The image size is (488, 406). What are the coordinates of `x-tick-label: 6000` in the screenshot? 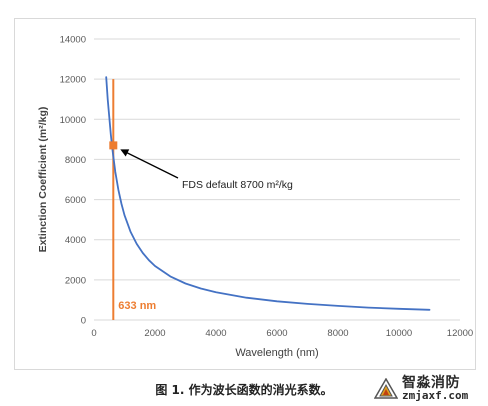 It's located at (276, 333).